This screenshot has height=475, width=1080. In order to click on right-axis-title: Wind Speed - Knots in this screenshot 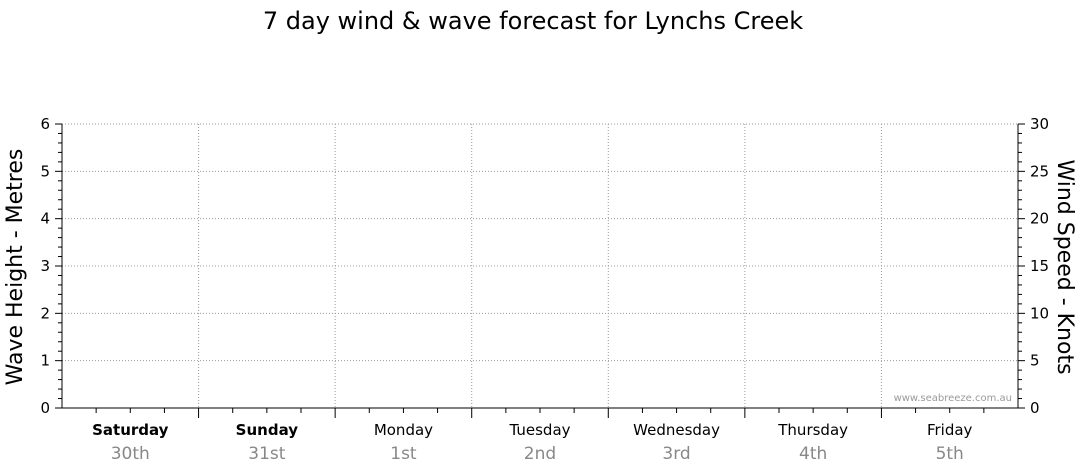, I will do `click(1064, 266)`.